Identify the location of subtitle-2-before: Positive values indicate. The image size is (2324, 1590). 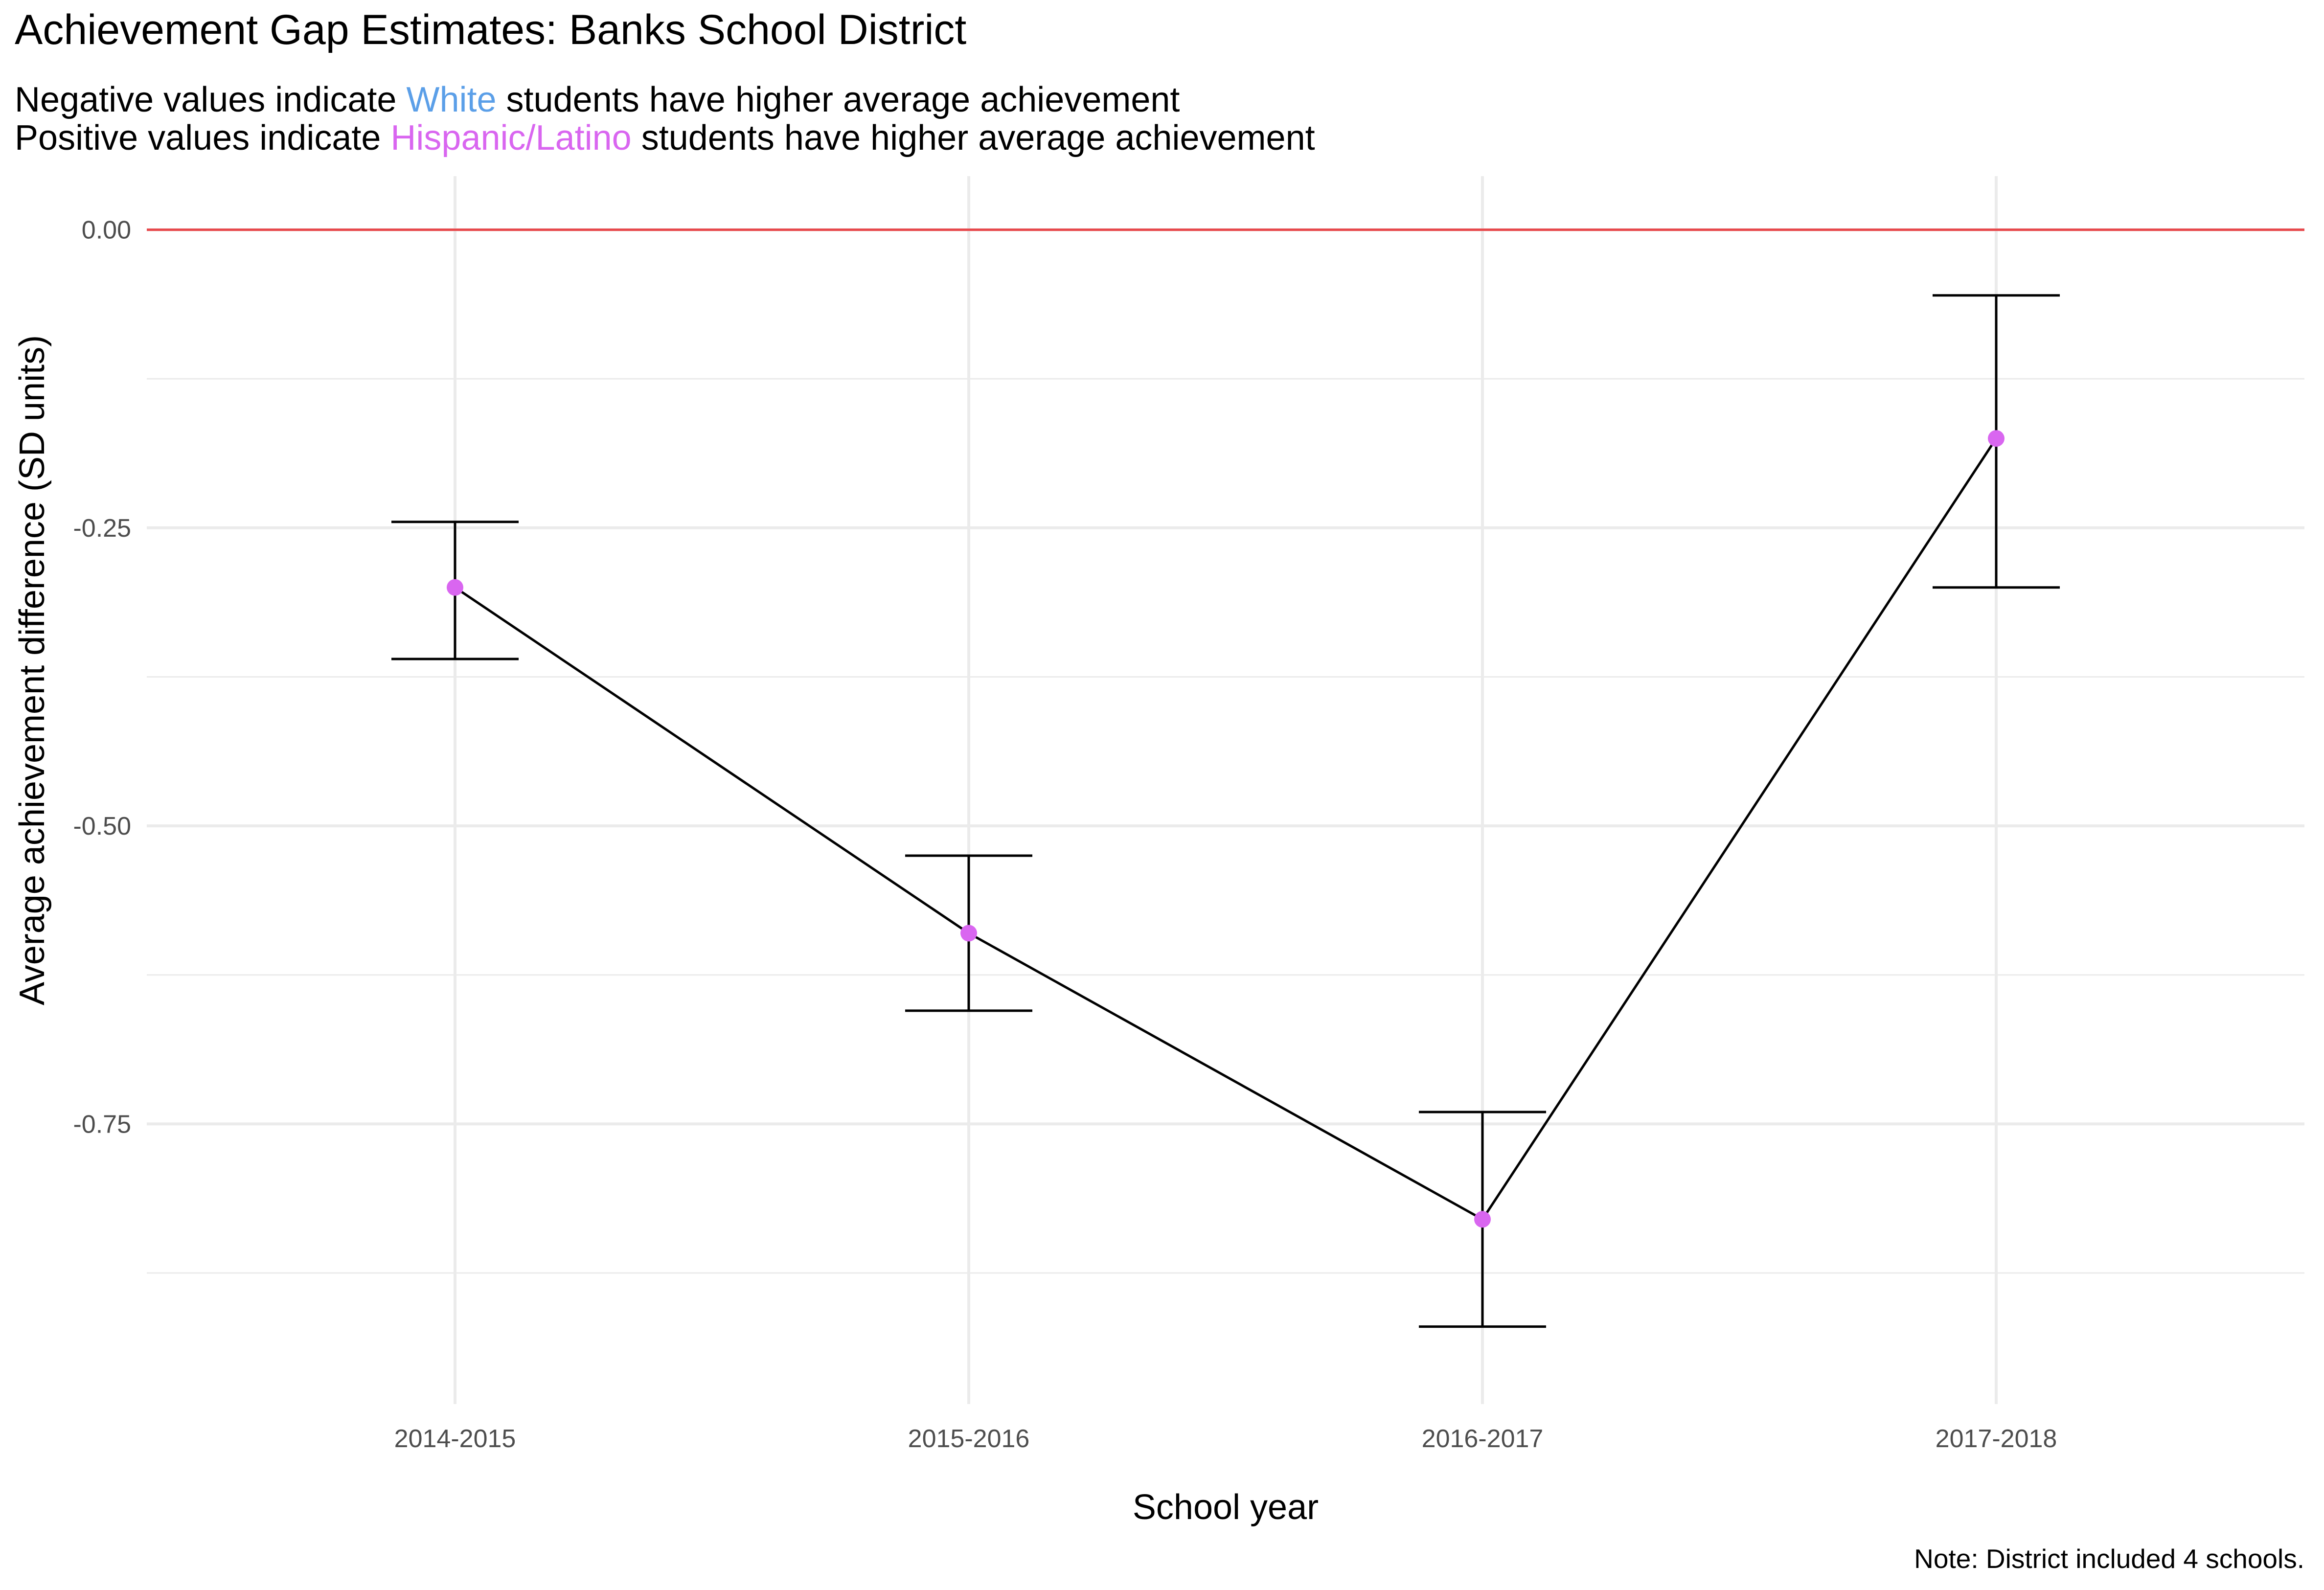
(203, 138).